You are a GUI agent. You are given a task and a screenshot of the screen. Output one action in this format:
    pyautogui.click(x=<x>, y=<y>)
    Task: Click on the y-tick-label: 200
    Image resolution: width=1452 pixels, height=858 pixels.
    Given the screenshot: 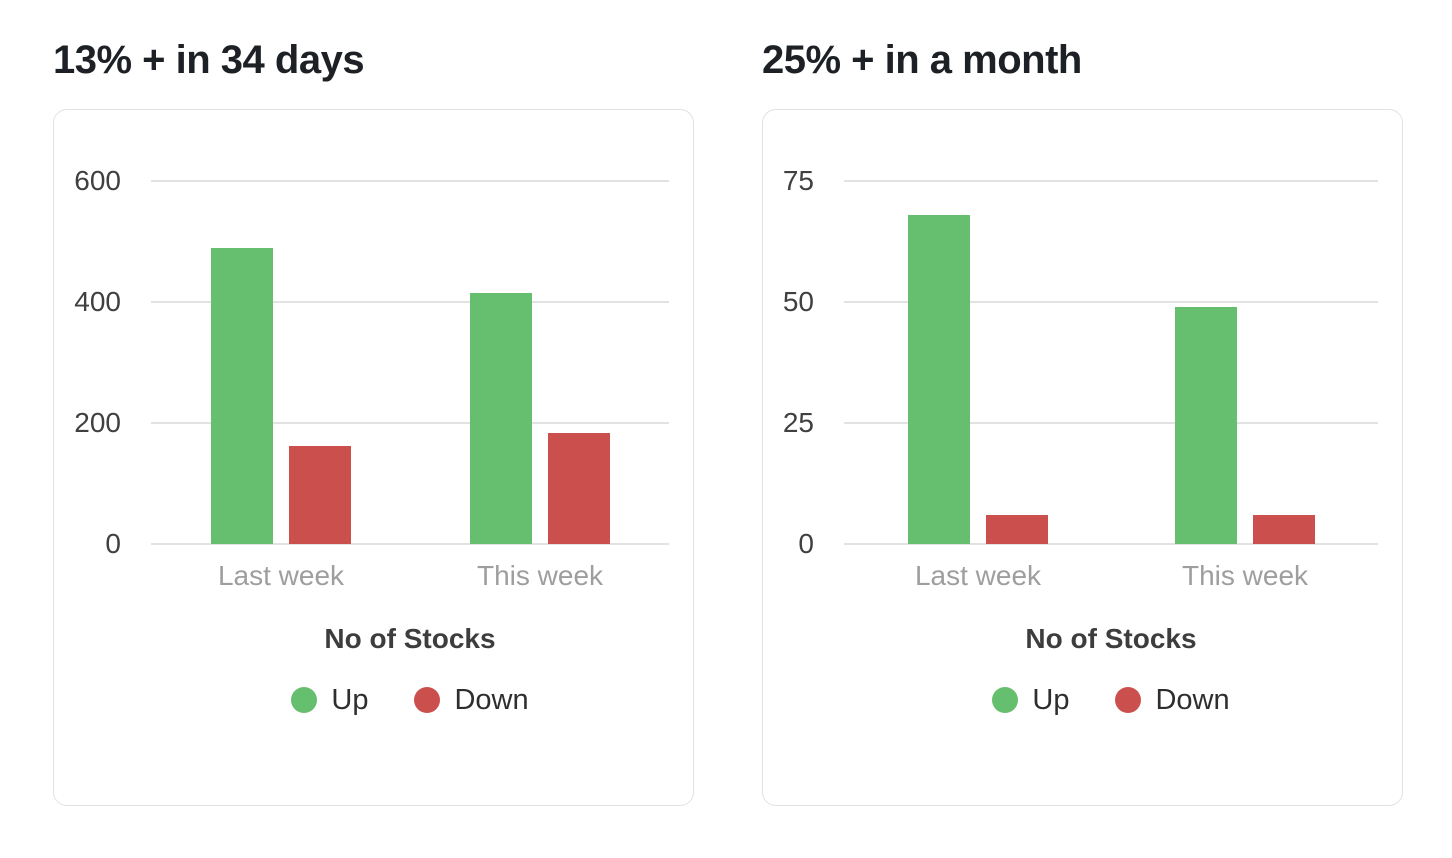 What is the action you would take?
    pyautogui.click(x=97, y=422)
    